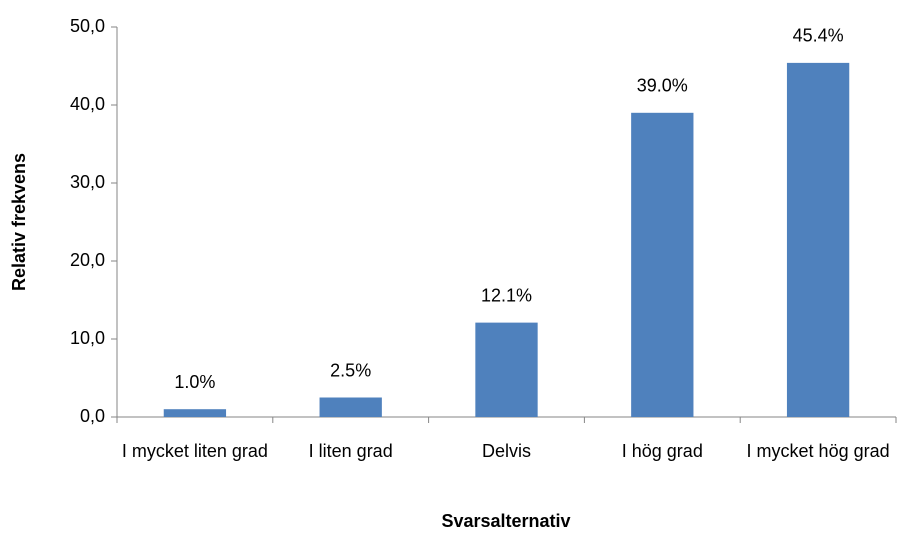 The image size is (898, 537). Describe the element at coordinates (87, 104) in the screenshot. I see `y-tick-label: 40,0` at that location.